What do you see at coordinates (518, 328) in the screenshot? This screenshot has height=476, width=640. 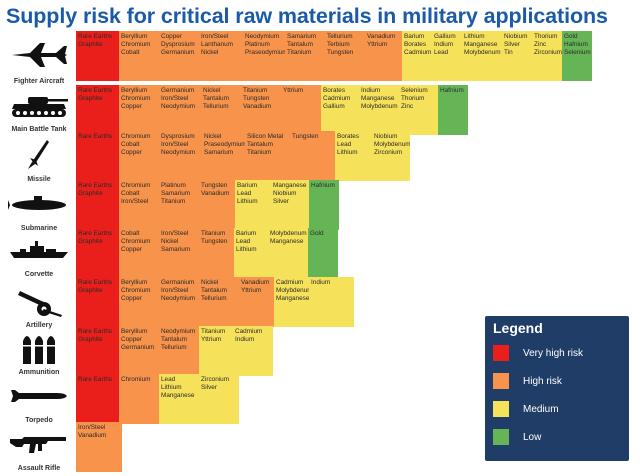 I see `legend-title: Legend` at bounding box center [518, 328].